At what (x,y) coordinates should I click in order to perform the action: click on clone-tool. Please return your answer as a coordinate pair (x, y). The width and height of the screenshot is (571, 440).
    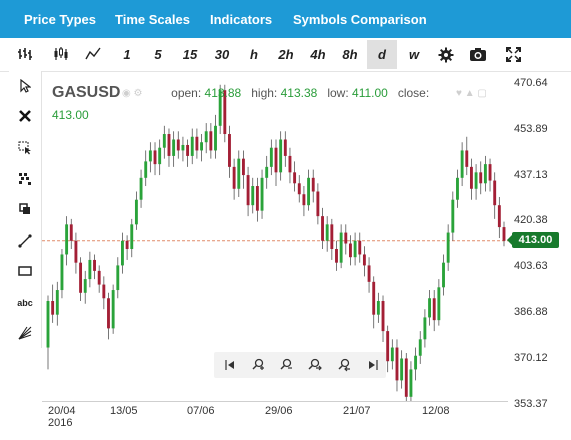
    Looking at the image, I should click on (25, 210).